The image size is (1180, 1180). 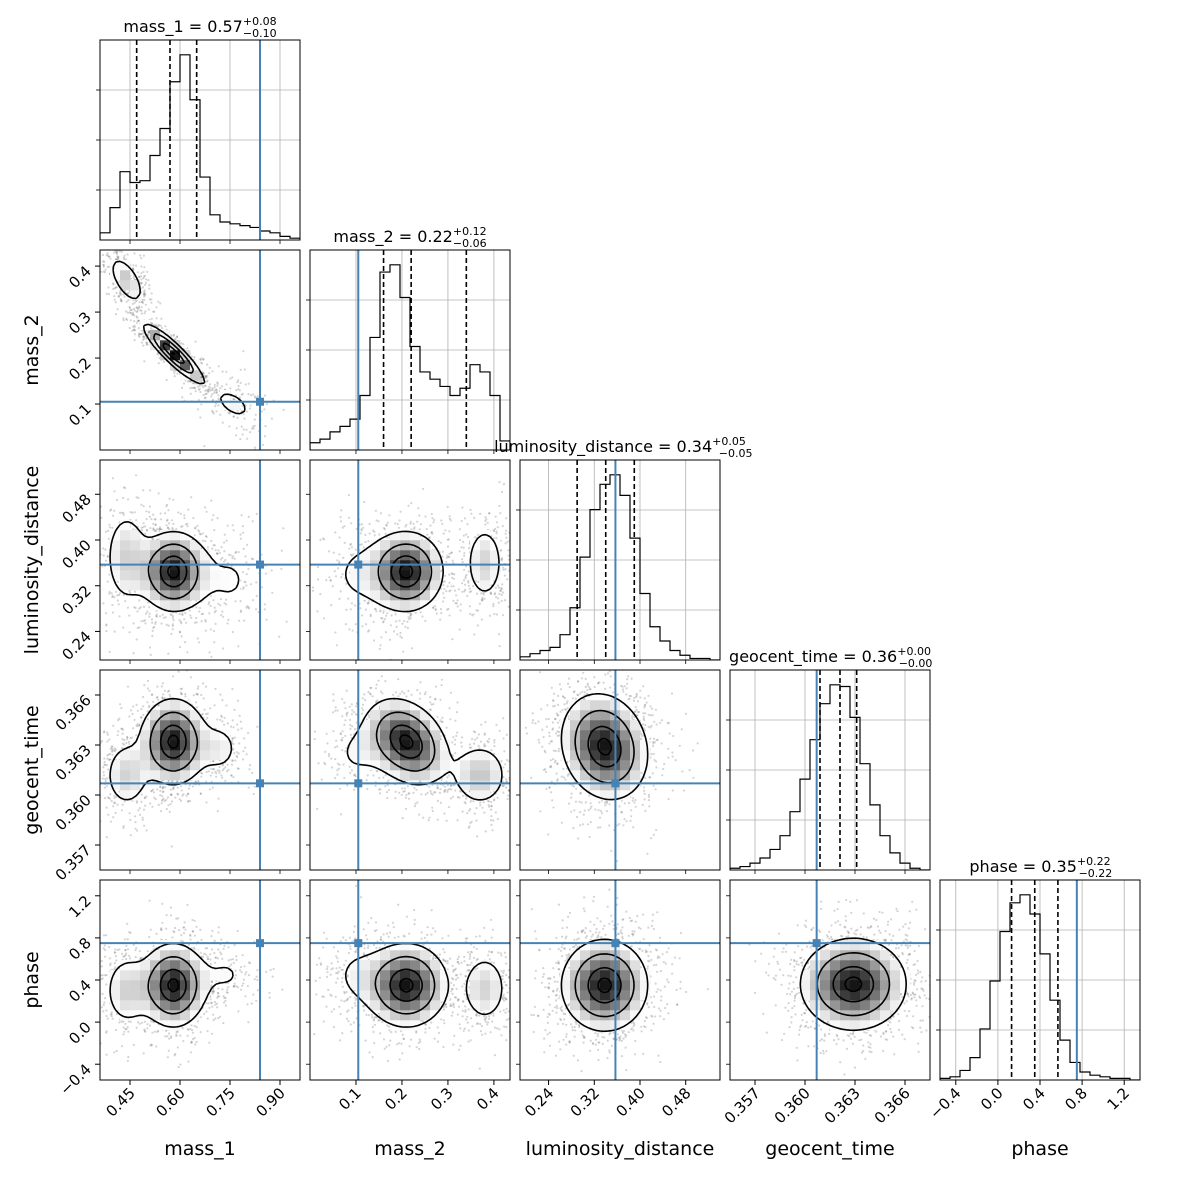 What do you see at coordinates (410, 350) in the screenshot?
I see `grid` at bounding box center [410, 350].